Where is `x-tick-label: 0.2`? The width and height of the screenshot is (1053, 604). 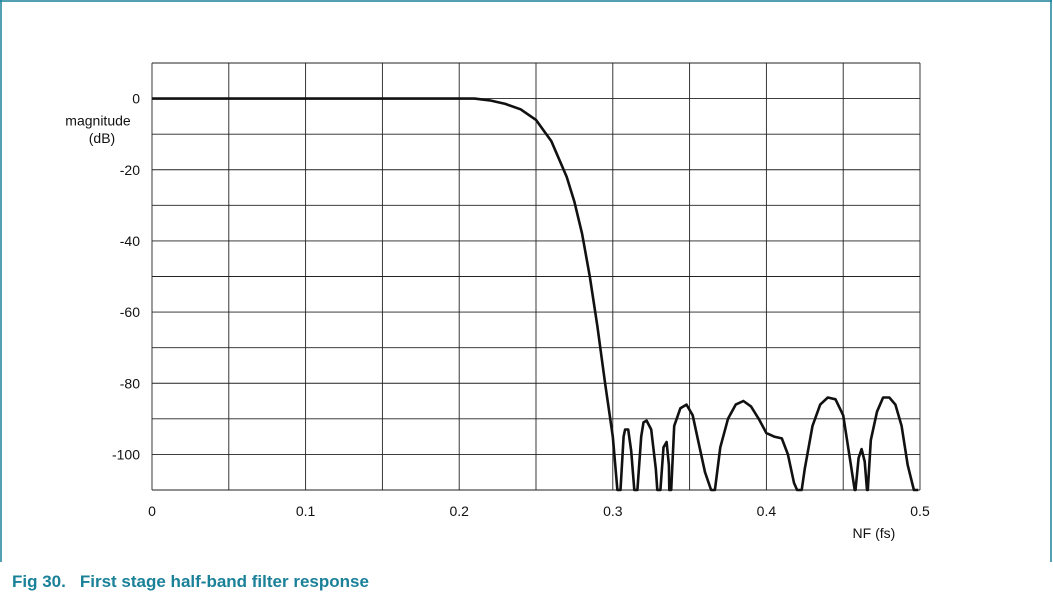
x-tick-label: 0.2 is located at coordinates (459, 511).